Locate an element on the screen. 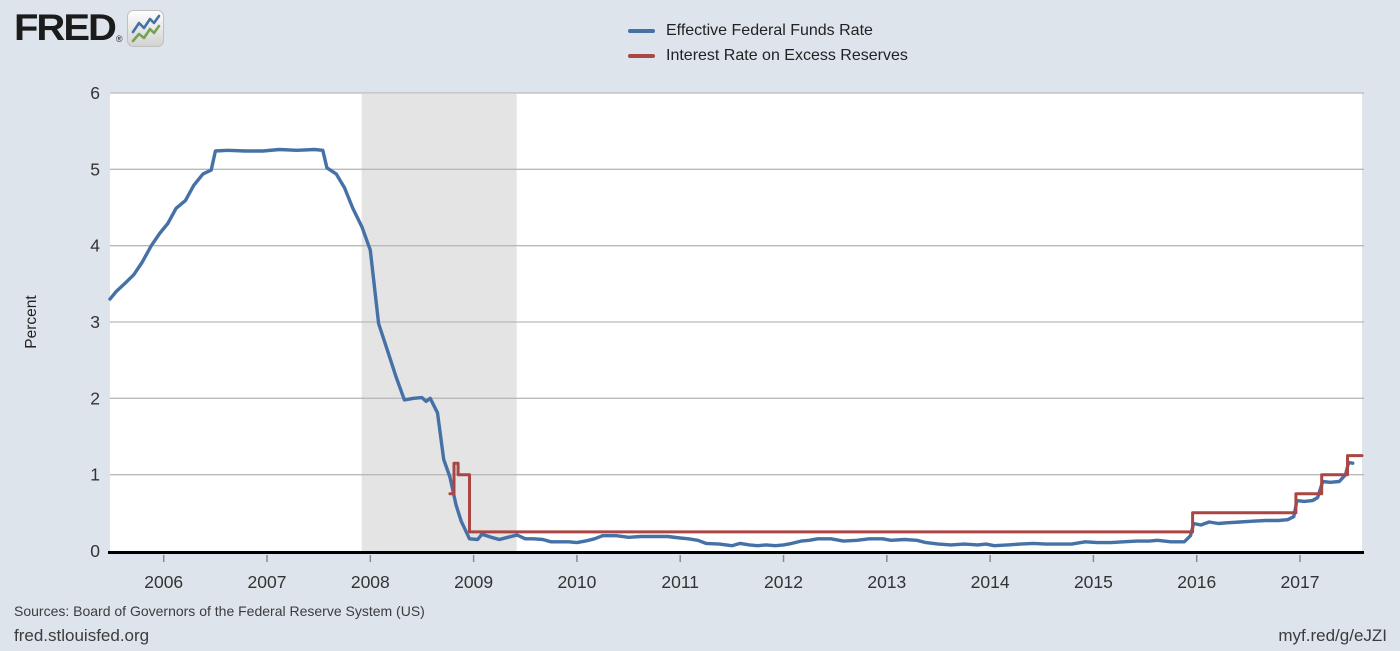  fred-logo: FRED ® is located at coordinates (89, 28).